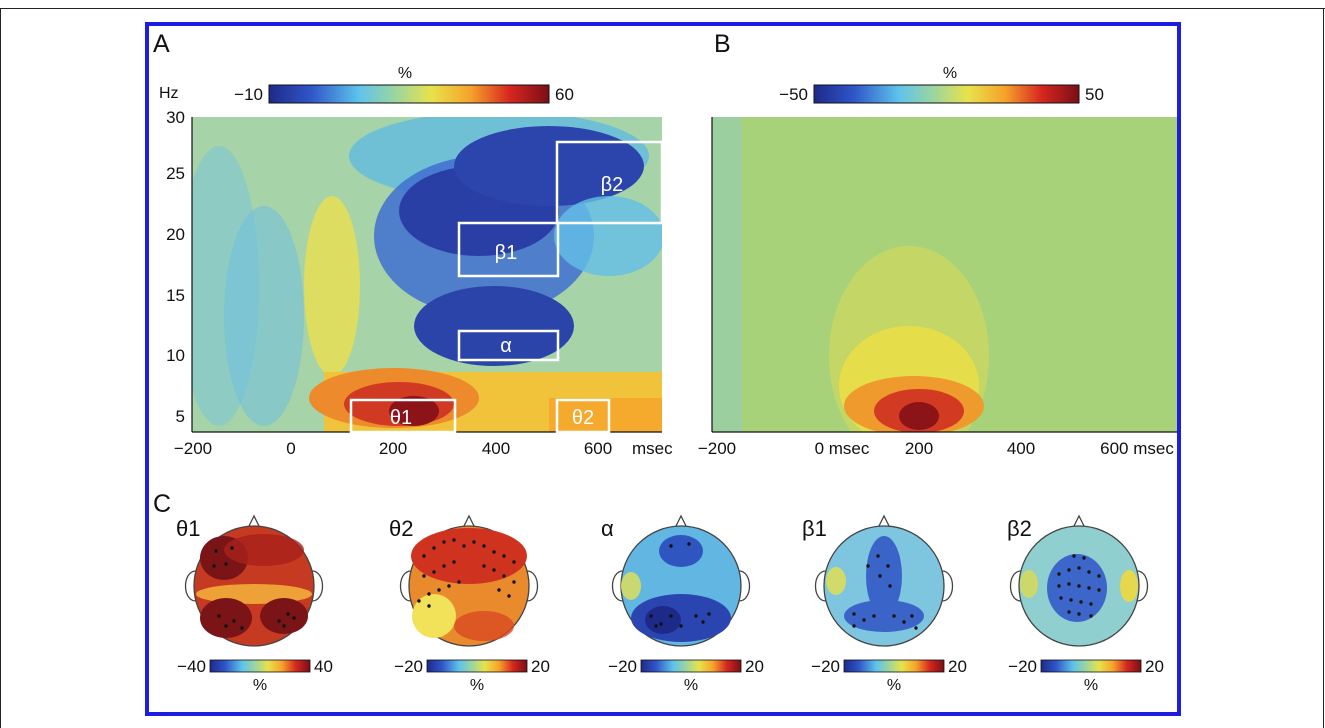  I want to click on panel-a-letter: A, so click(161, 44).